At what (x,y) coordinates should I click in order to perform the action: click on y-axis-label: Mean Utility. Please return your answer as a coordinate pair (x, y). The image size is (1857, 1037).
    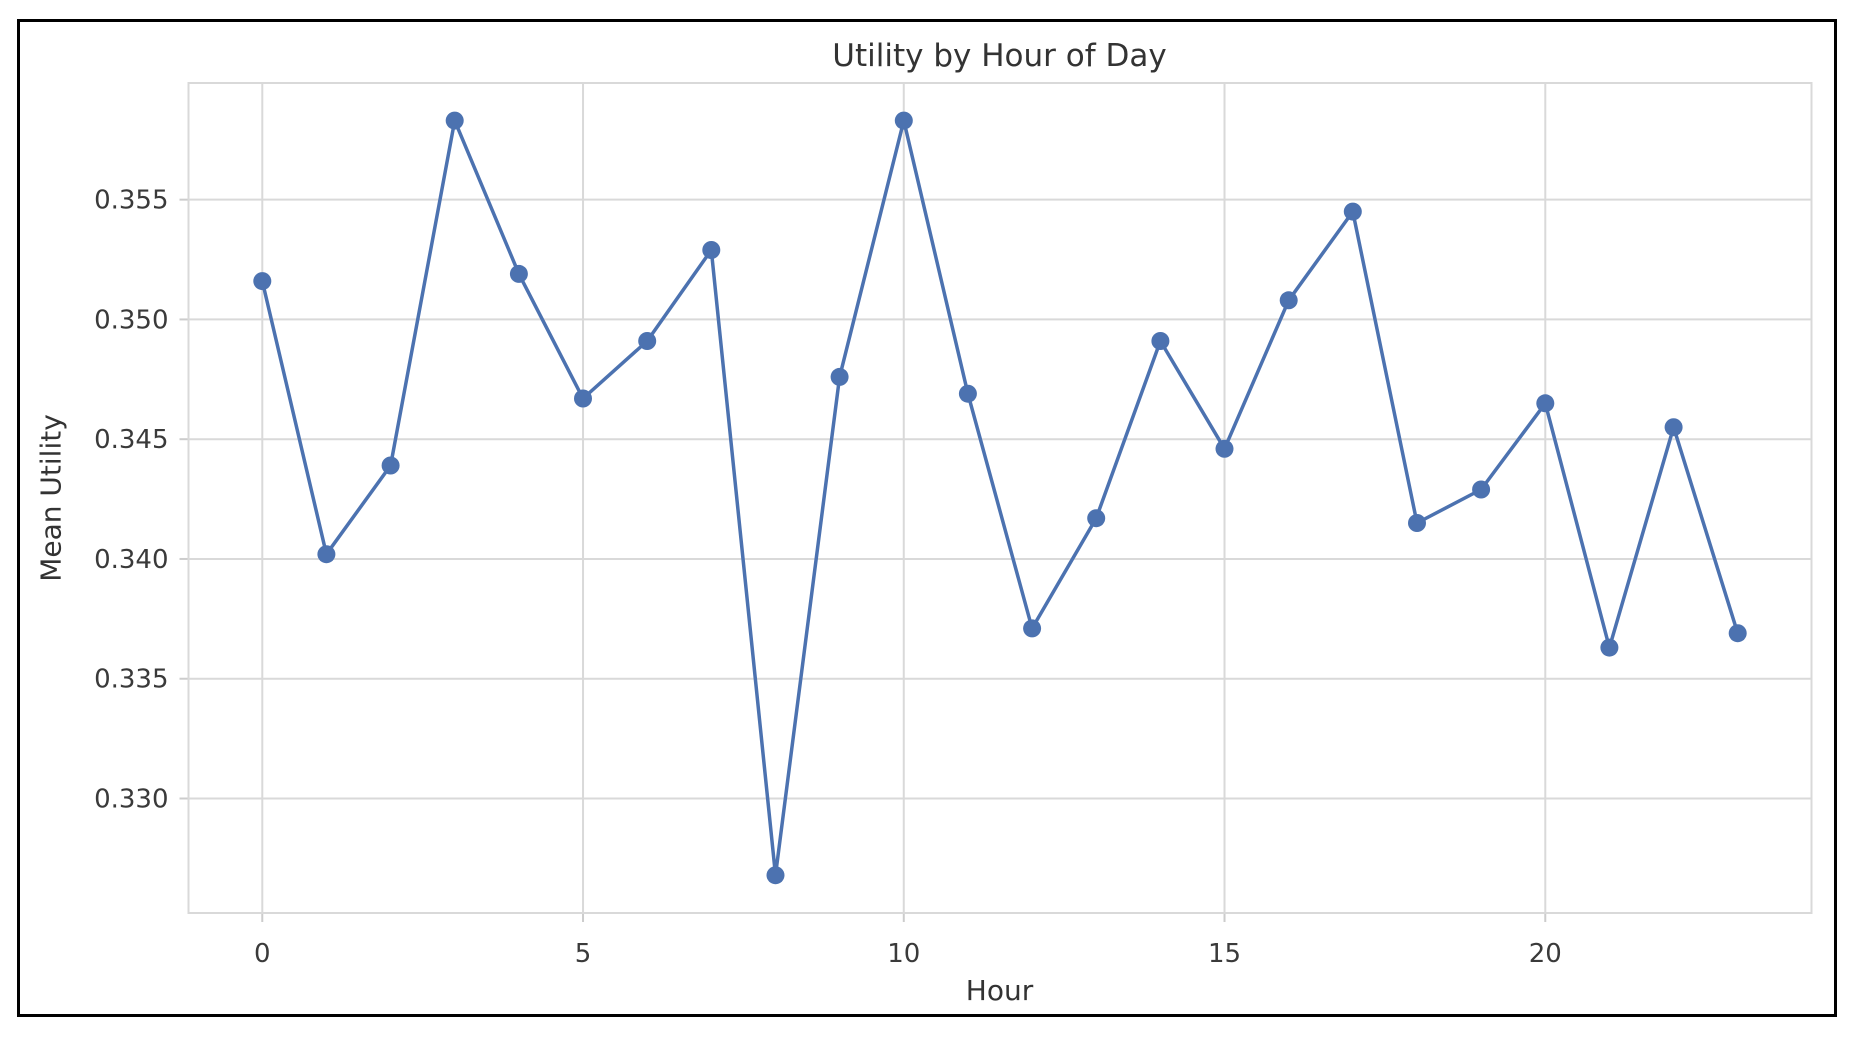
    Looking at the image, I should click on (51, 498).